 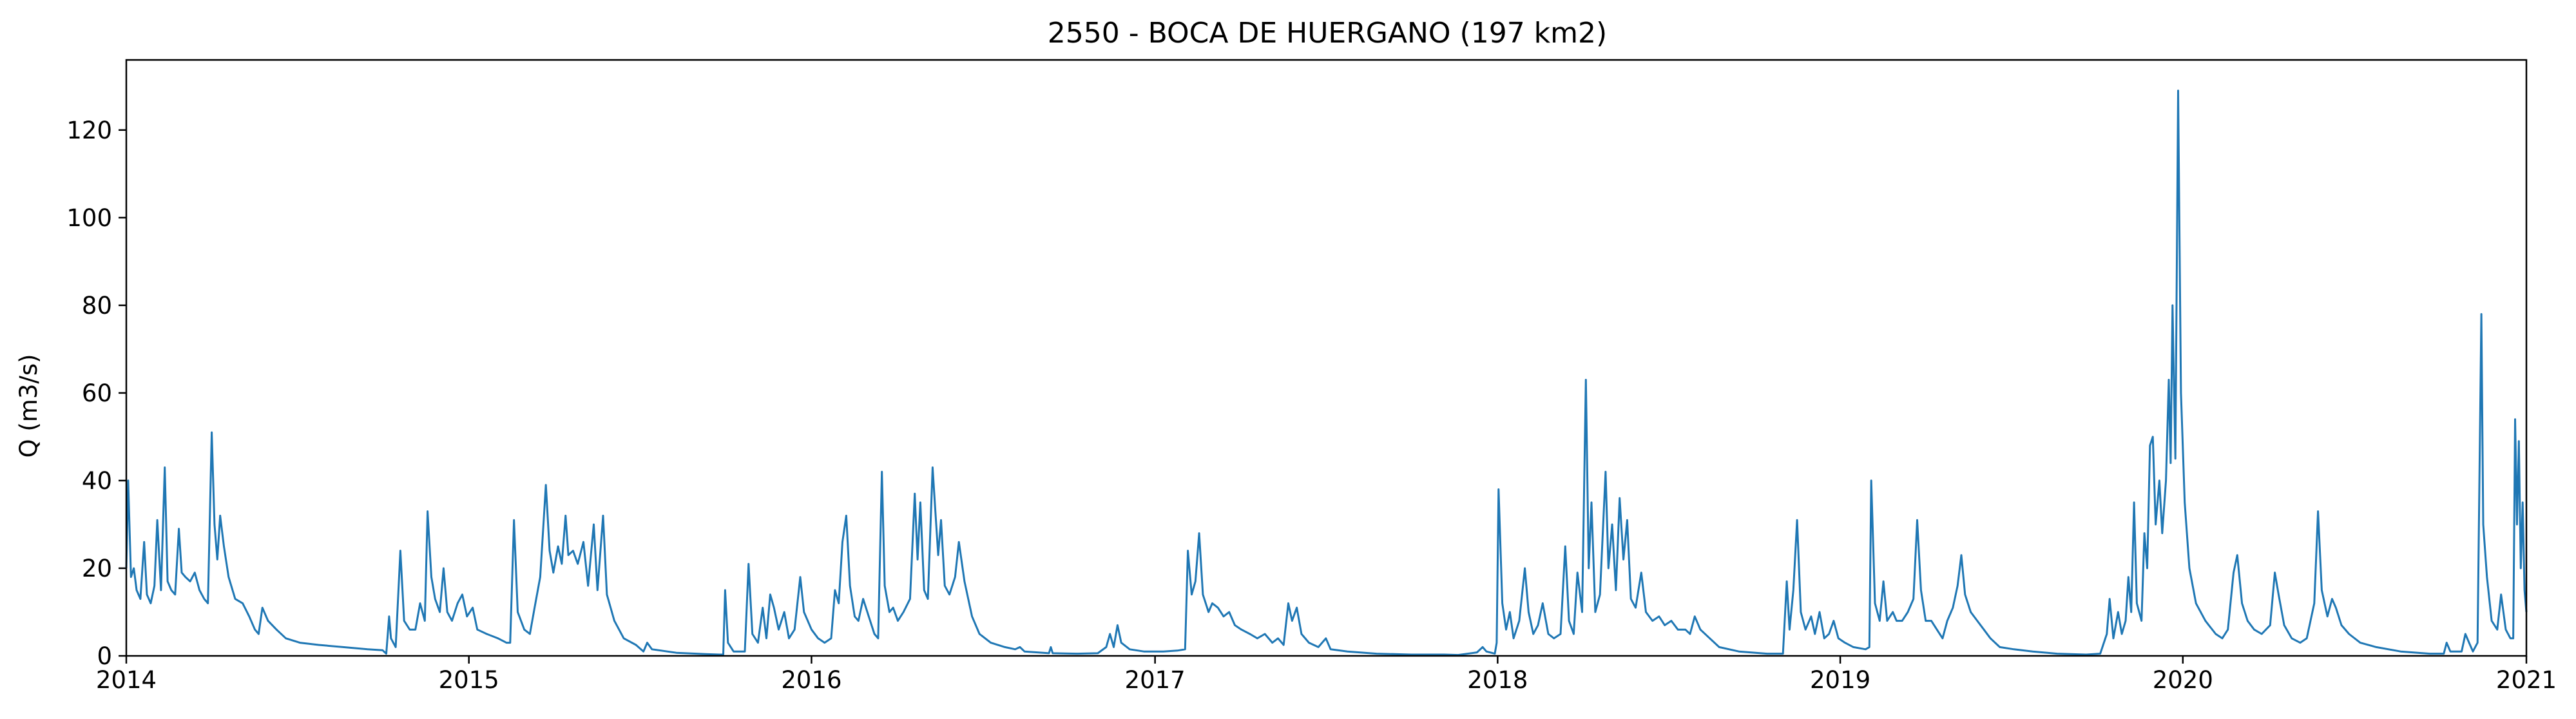 I want to click on x-tick-label: 2020, so click(x=2183, y=680).